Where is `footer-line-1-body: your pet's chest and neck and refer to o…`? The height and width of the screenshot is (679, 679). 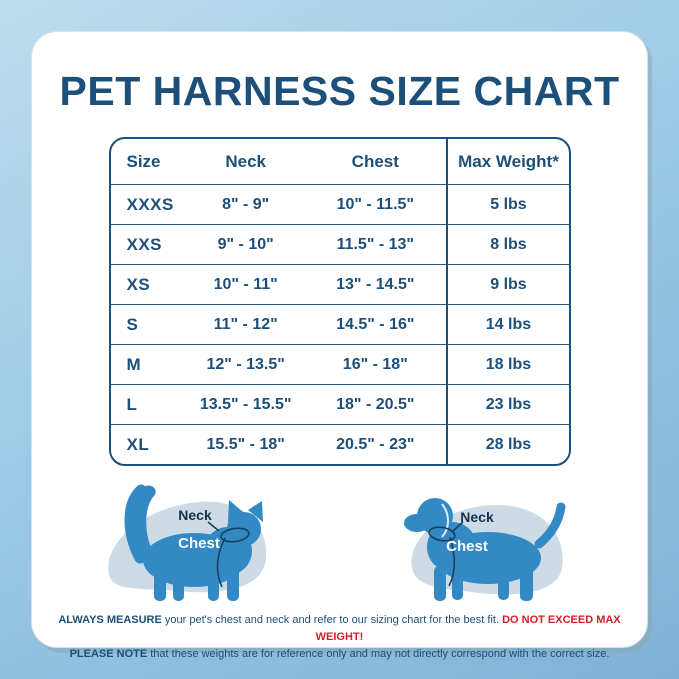 footer-line-1-body: your pet's chest and neck and refer to o… is located at coordinates (332, 620).